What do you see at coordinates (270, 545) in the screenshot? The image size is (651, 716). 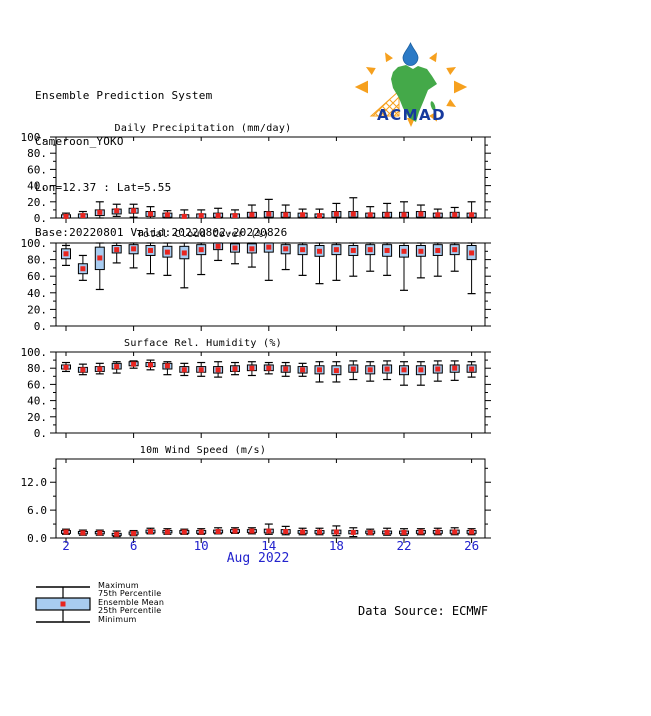 I see `x-tick-labels: 2 6 10 14 18 22 26` at bounding box center [270, 545].